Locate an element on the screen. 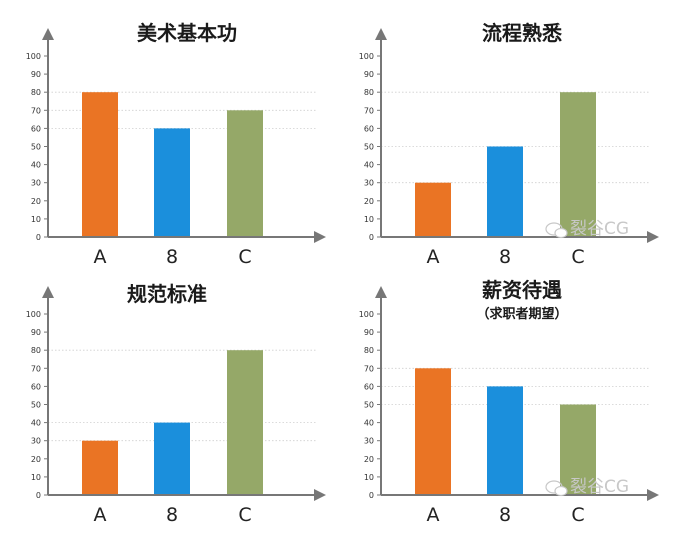 This screenshot has width=689, height=533. chart-title: 美术基本功 is located at coordinates (187, 33).